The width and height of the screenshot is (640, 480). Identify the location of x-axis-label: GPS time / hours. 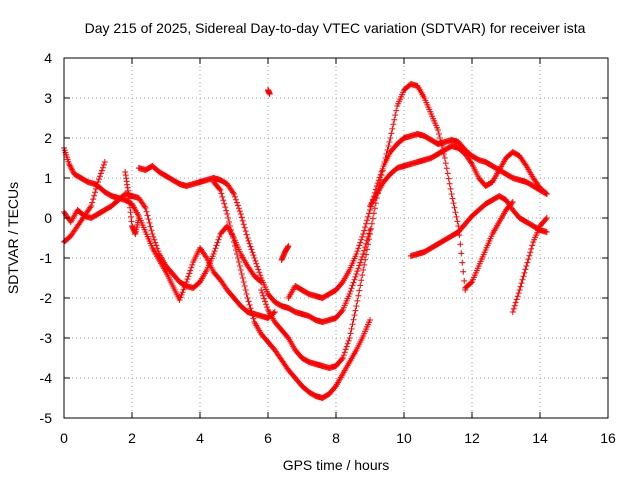
(336, 465).